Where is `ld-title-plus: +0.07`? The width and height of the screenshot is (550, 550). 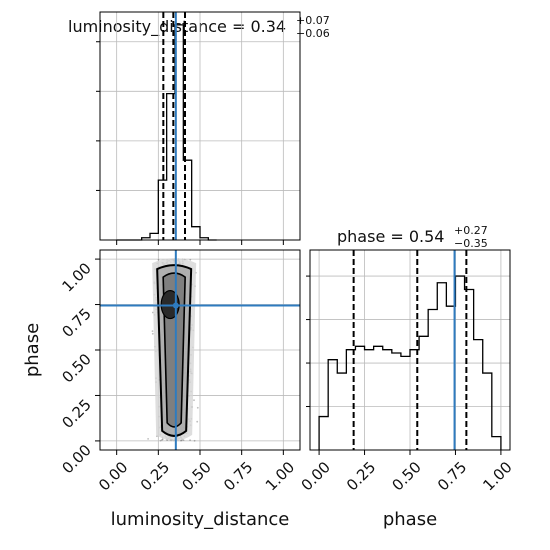 ld-title-plus: +0.07 is located at coordinates (313, 20).